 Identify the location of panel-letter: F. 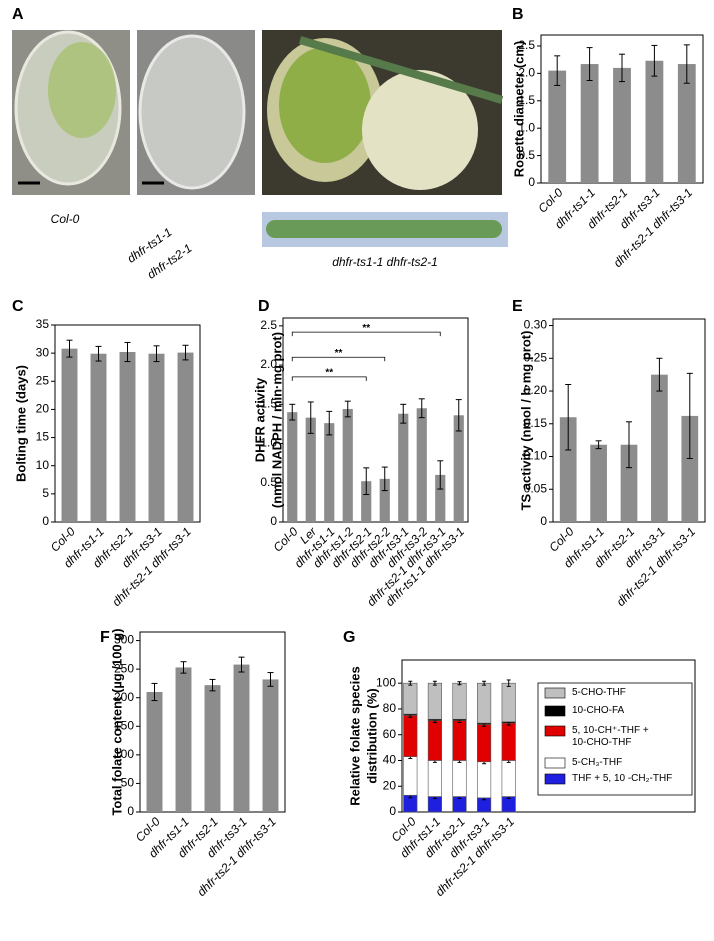
(105, 637).